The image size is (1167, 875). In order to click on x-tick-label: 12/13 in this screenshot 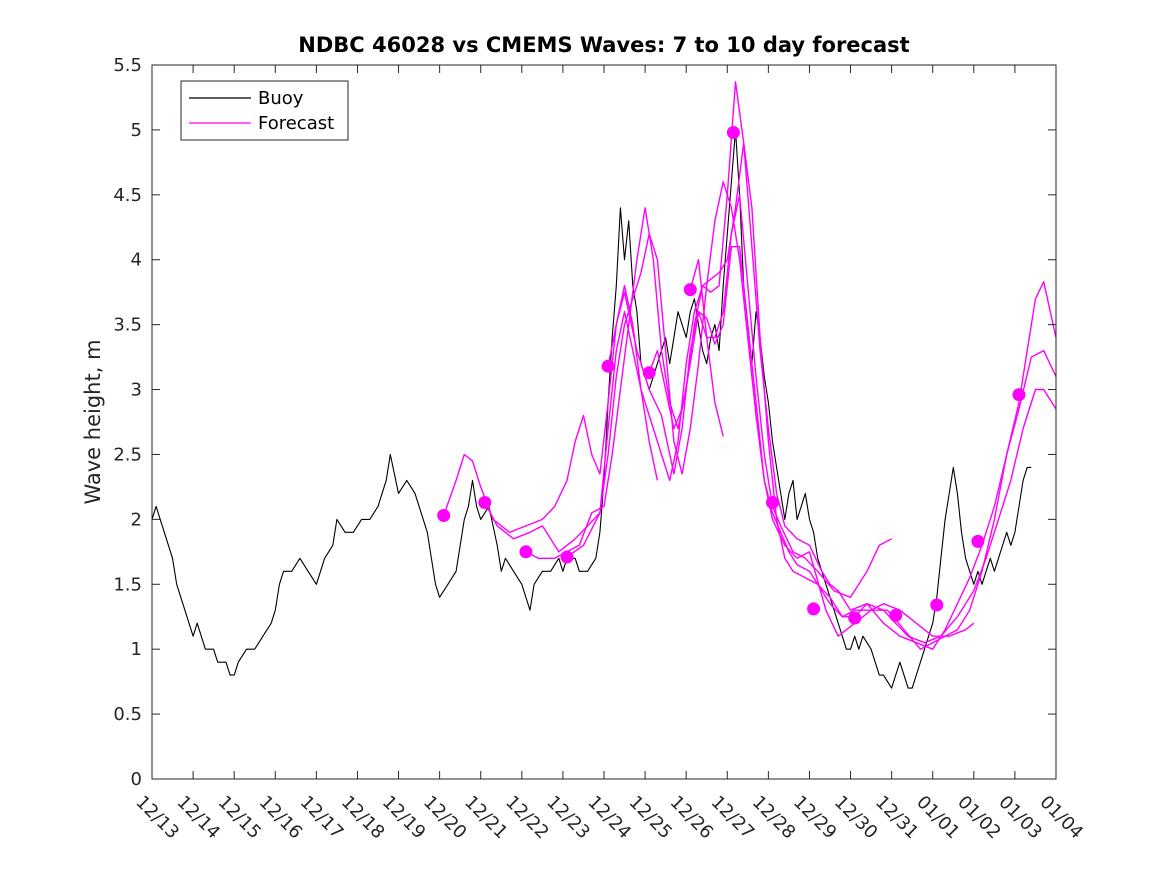, I will do `click(157, 818)`.